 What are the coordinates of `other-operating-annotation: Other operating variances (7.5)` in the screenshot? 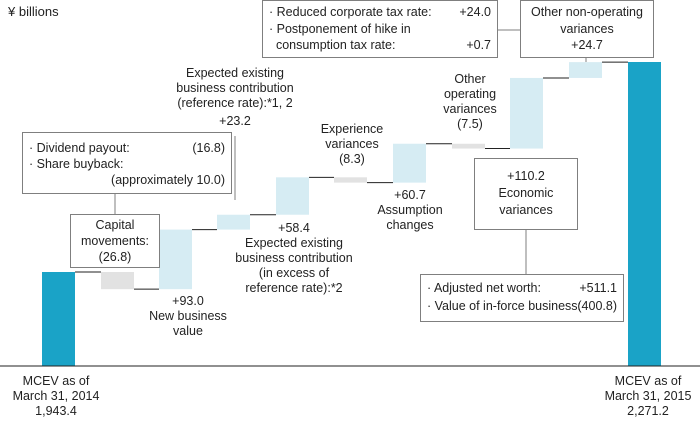 It's located at (470, 102).